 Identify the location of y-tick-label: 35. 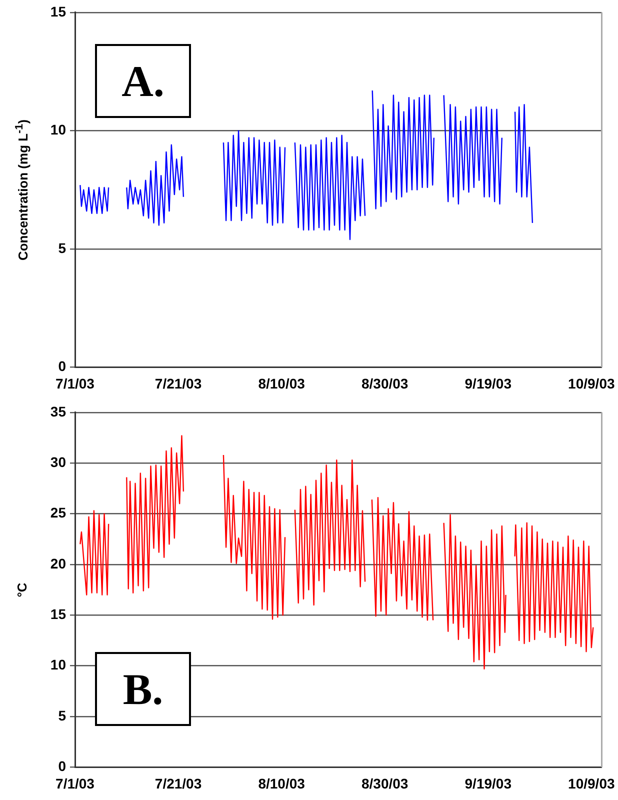
(58, 411).